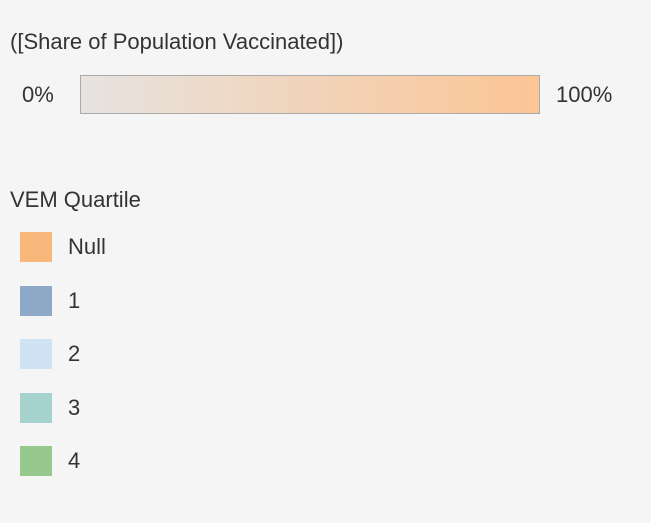 The height and width of the screenshot is (523, 651). What do you see at coordinates (74, 353) in the screenshot?
I see `legend-label: 2` at bounding box center [74, 353].